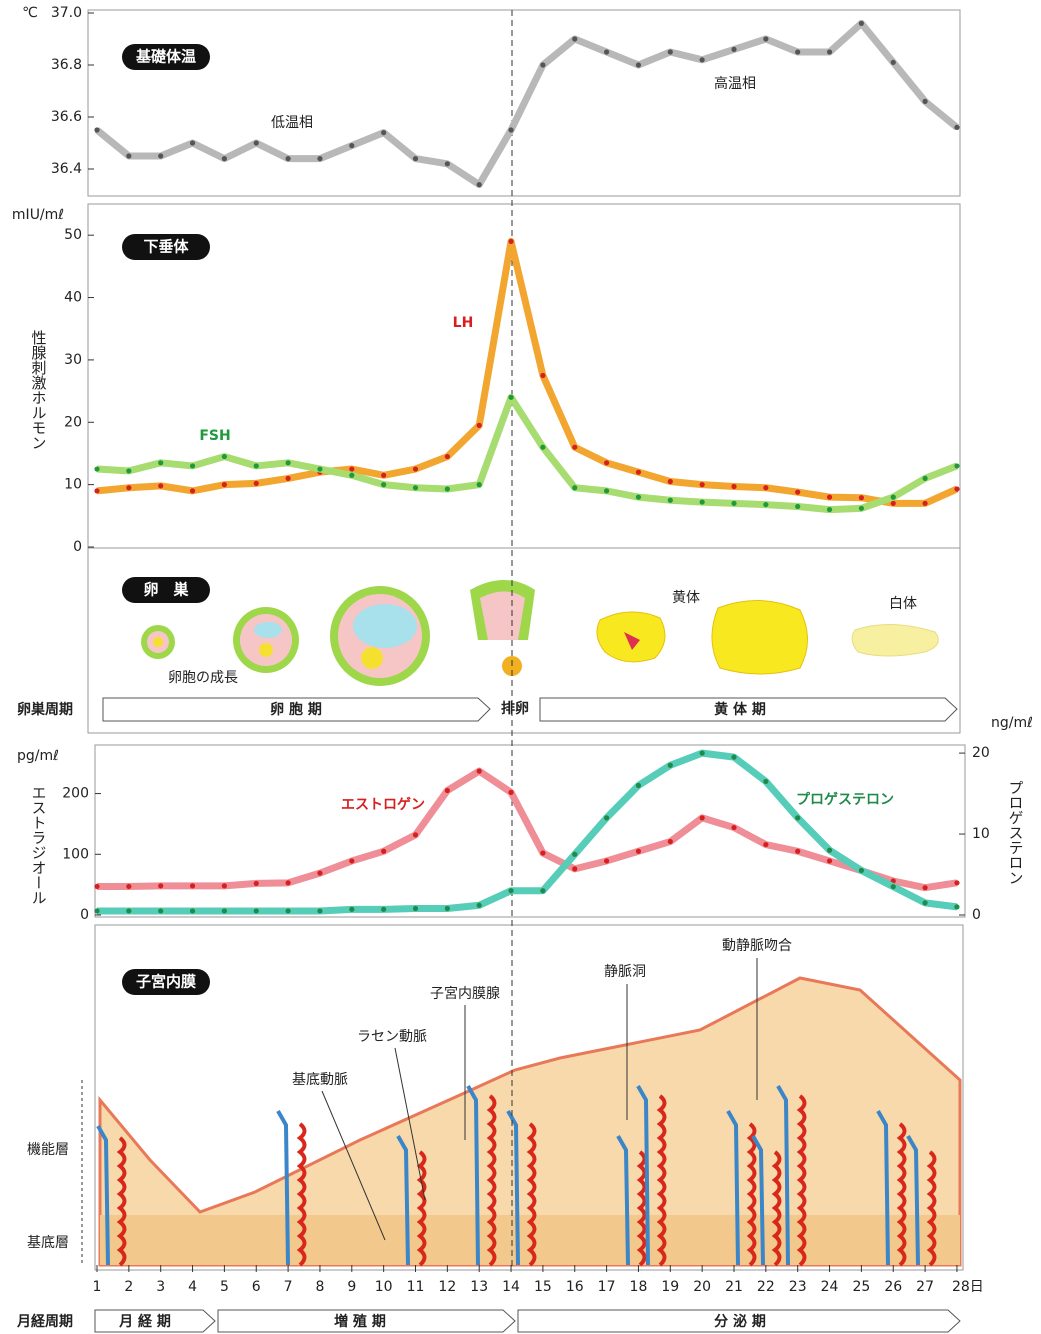 The height and width of the screenshot is (1334, 1041). I want to click on panel-label: 子宮内膜, so click(166, 982).